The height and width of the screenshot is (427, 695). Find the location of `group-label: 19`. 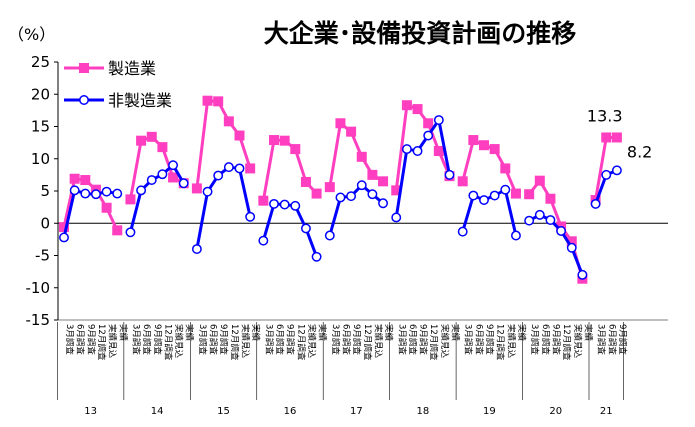

group-label: 19 is located at coordinates (489, 411).